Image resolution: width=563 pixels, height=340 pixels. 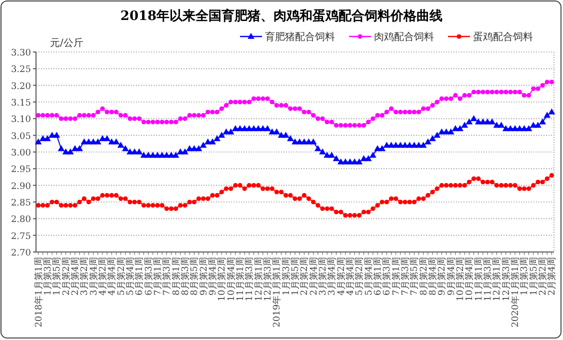 I want to click on x-tick-label: 3月第2周, so click(x=84, y=276).